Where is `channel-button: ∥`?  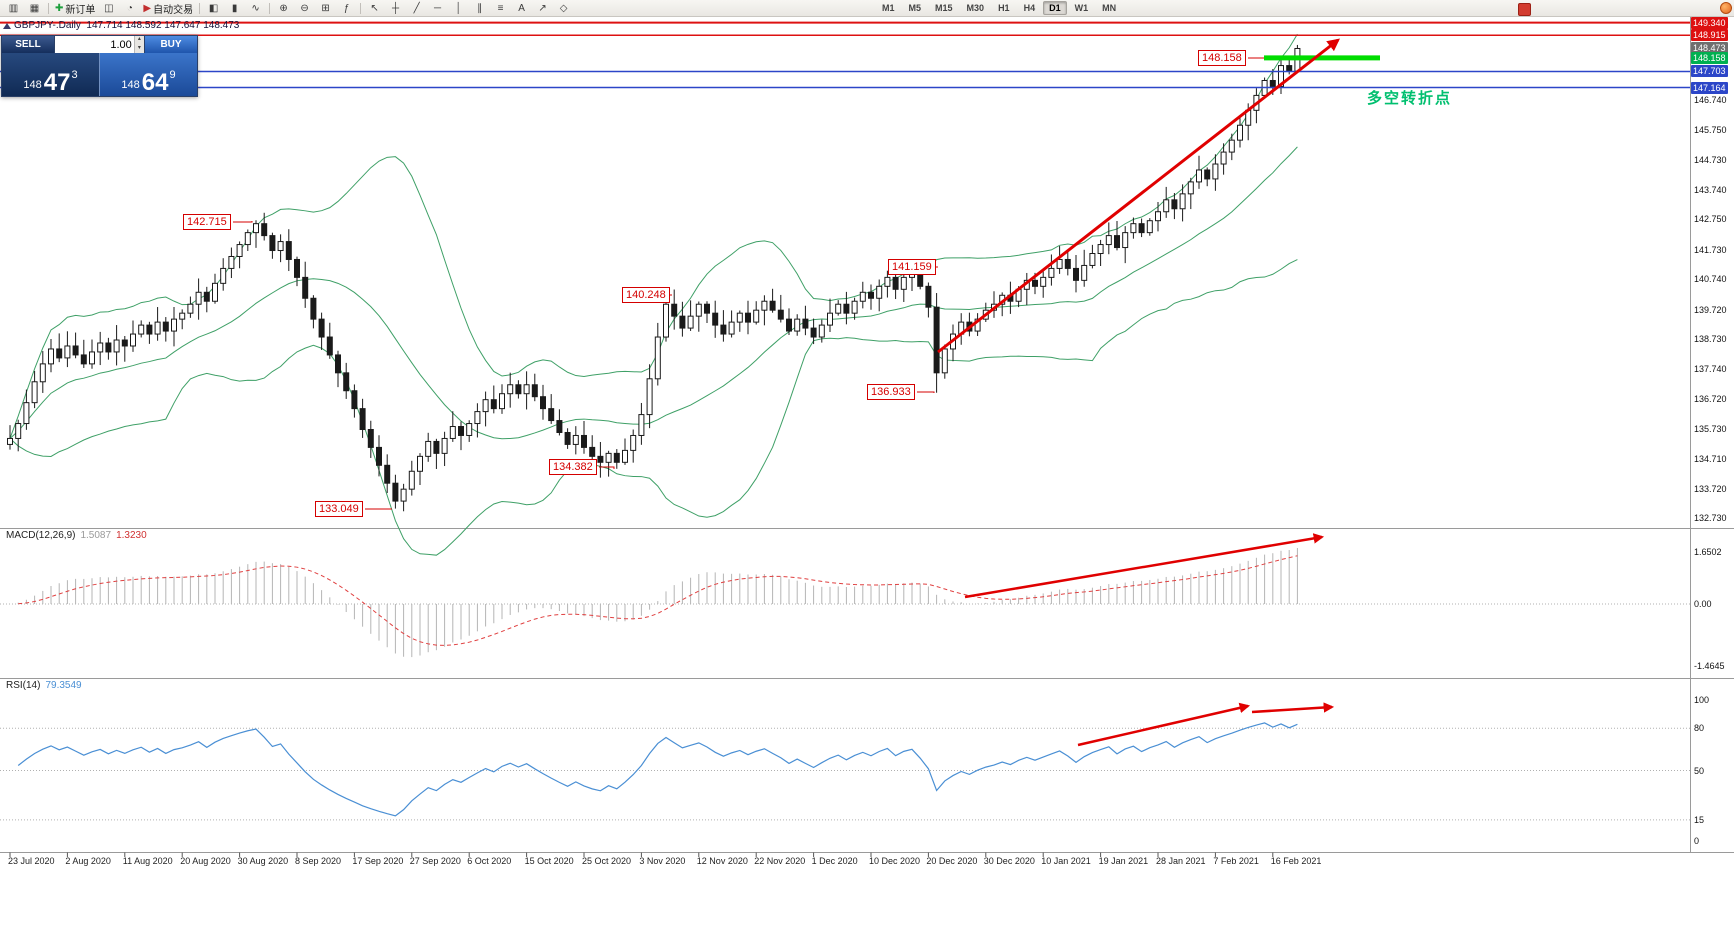
channel-button: ∥ is located at coordinates (479, 8).